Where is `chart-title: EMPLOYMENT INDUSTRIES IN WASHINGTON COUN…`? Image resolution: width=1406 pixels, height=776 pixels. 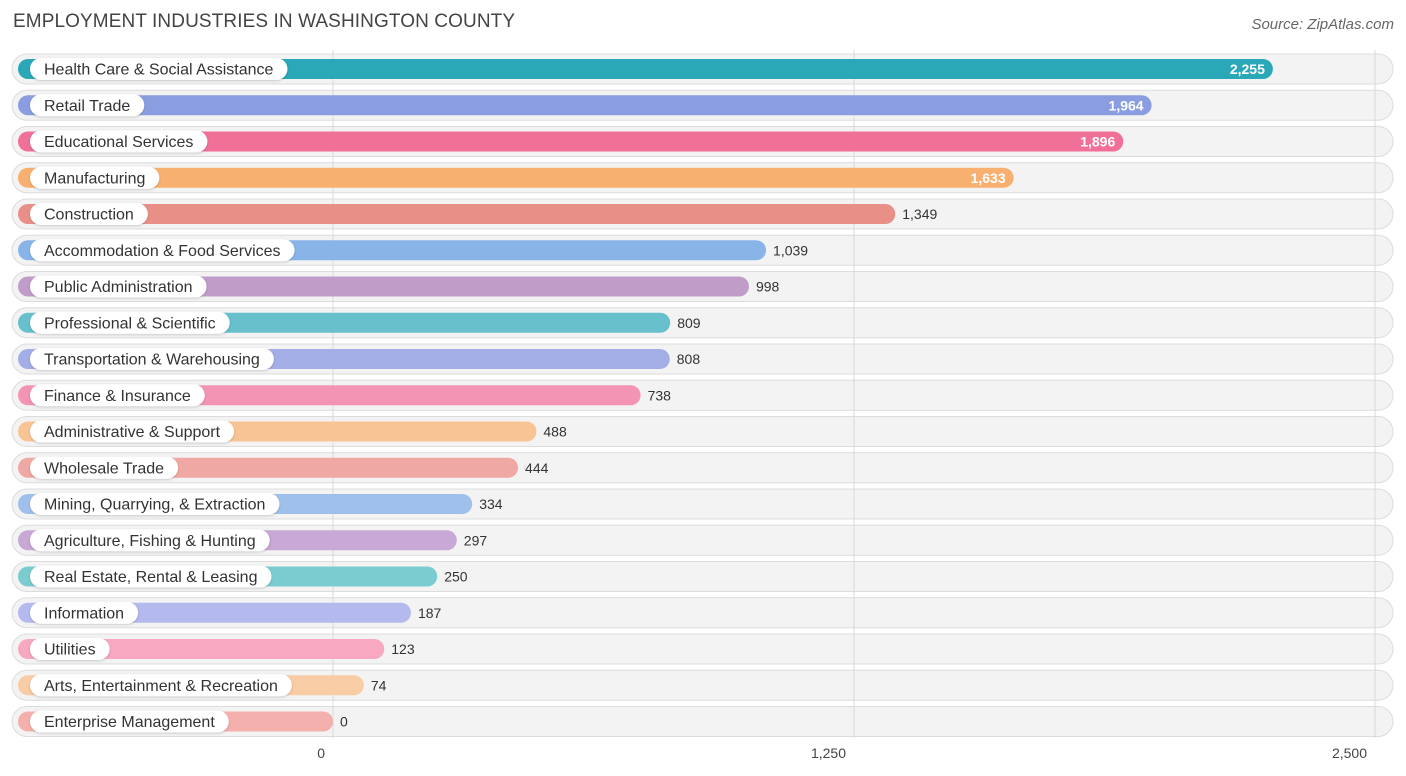 chart-title: EMPLOYMENT INDUSTRIES IN WASHINGTON COUN… is located at coordinates (264, 21).